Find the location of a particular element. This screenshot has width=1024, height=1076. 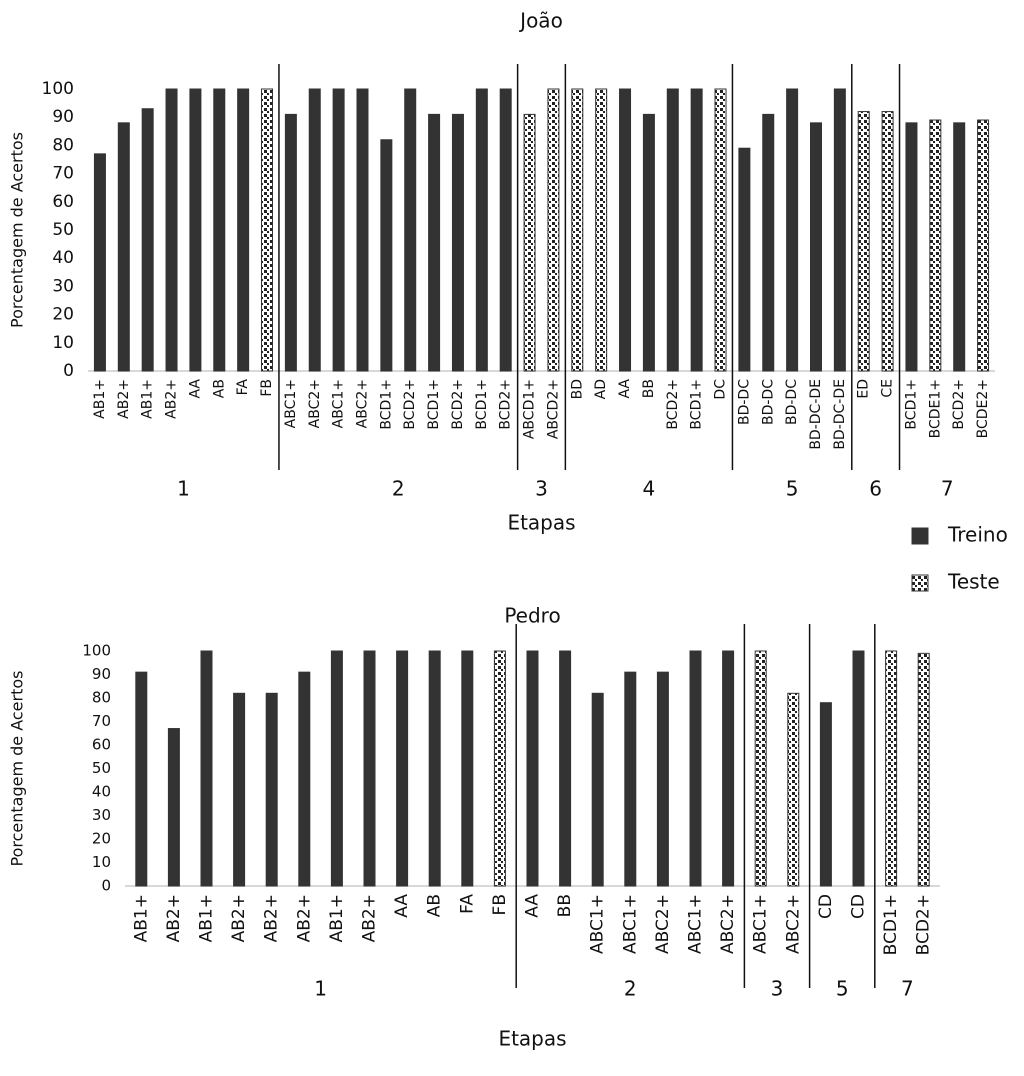

x-tick-label: ABCD2+ is located at coordinates (553, 409).